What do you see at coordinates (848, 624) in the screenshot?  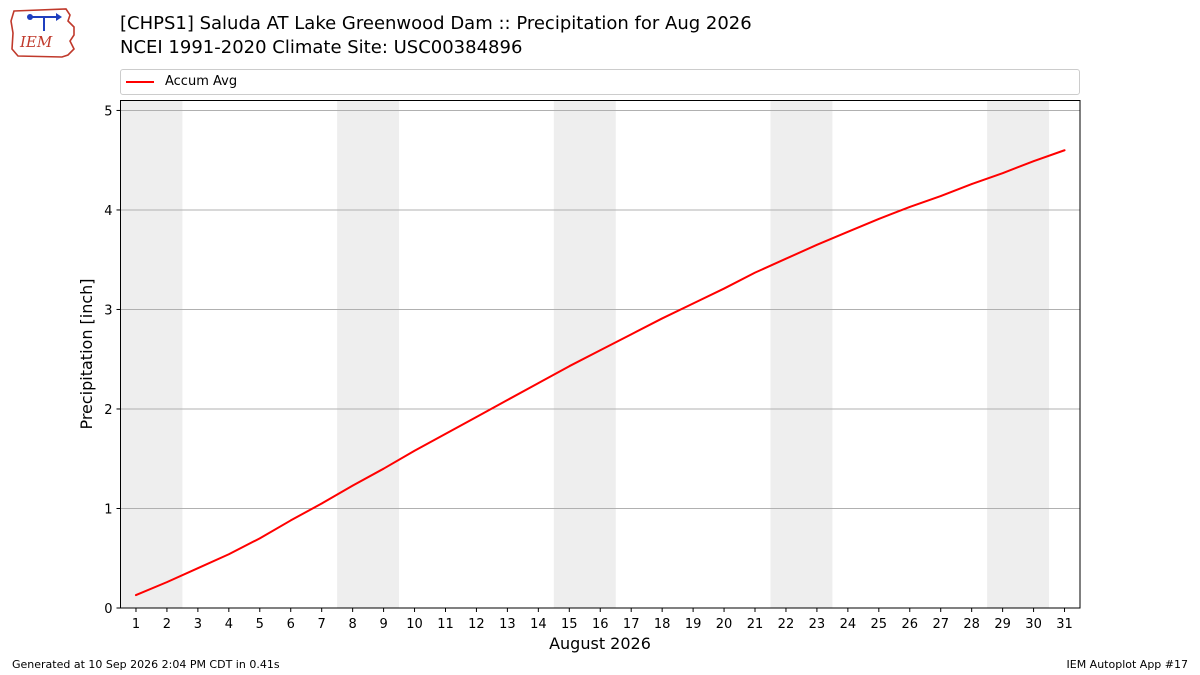 I see `x-tick-label: 24` at bounding box center [848, 624].